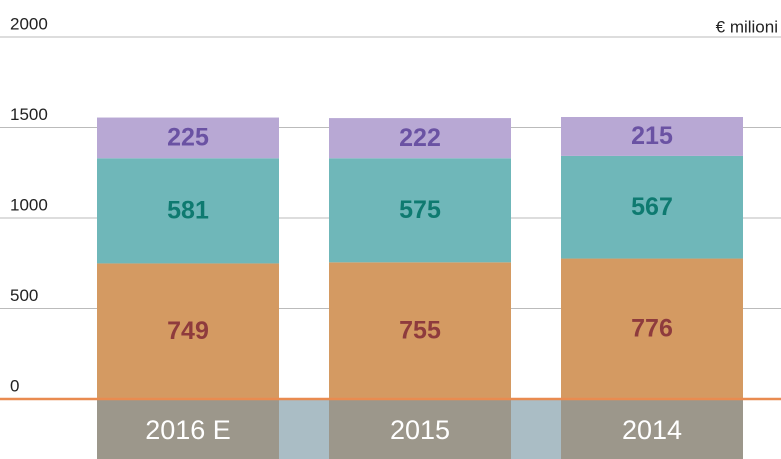 The image size is (781, 459). What do you see at coordinates (48, 429) in the screenshot?
I see `gap-band-left` at bounding box center [48, 429].